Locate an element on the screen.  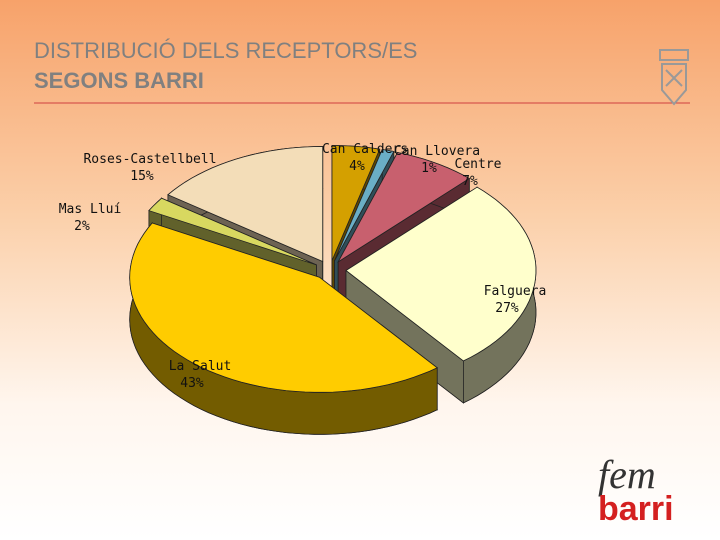
category-label: Falguera is located at coordinates (515, 291).